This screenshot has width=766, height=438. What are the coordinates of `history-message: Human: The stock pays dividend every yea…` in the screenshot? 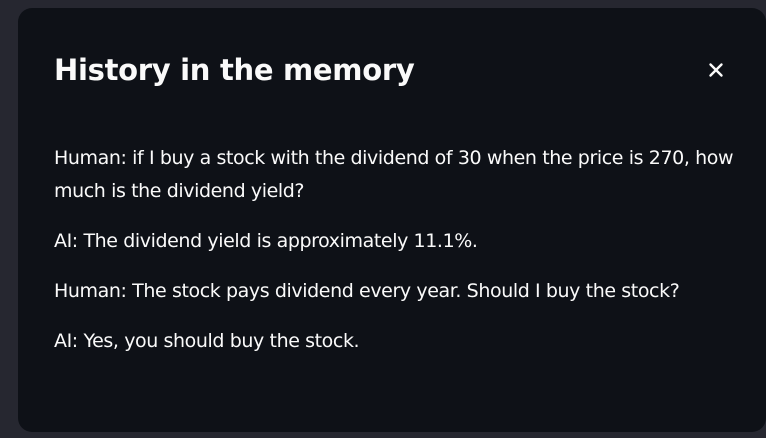 It's located at (399, 291).